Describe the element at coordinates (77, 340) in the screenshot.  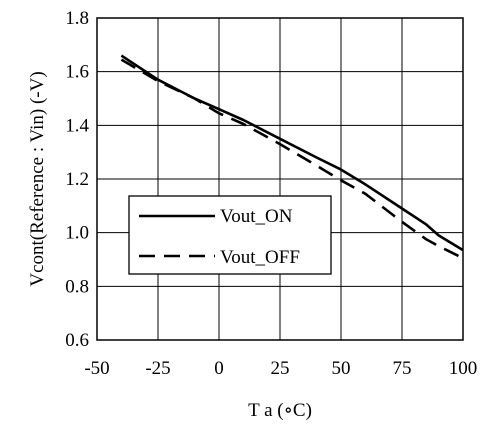
I see `y-tick-label: 0.6` at that location.